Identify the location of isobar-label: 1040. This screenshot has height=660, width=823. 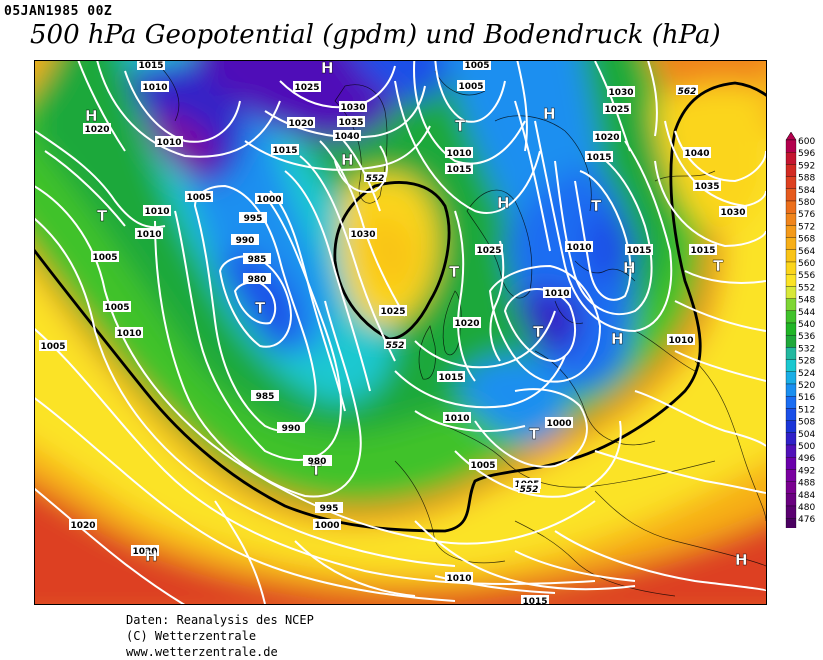
(347, 136).